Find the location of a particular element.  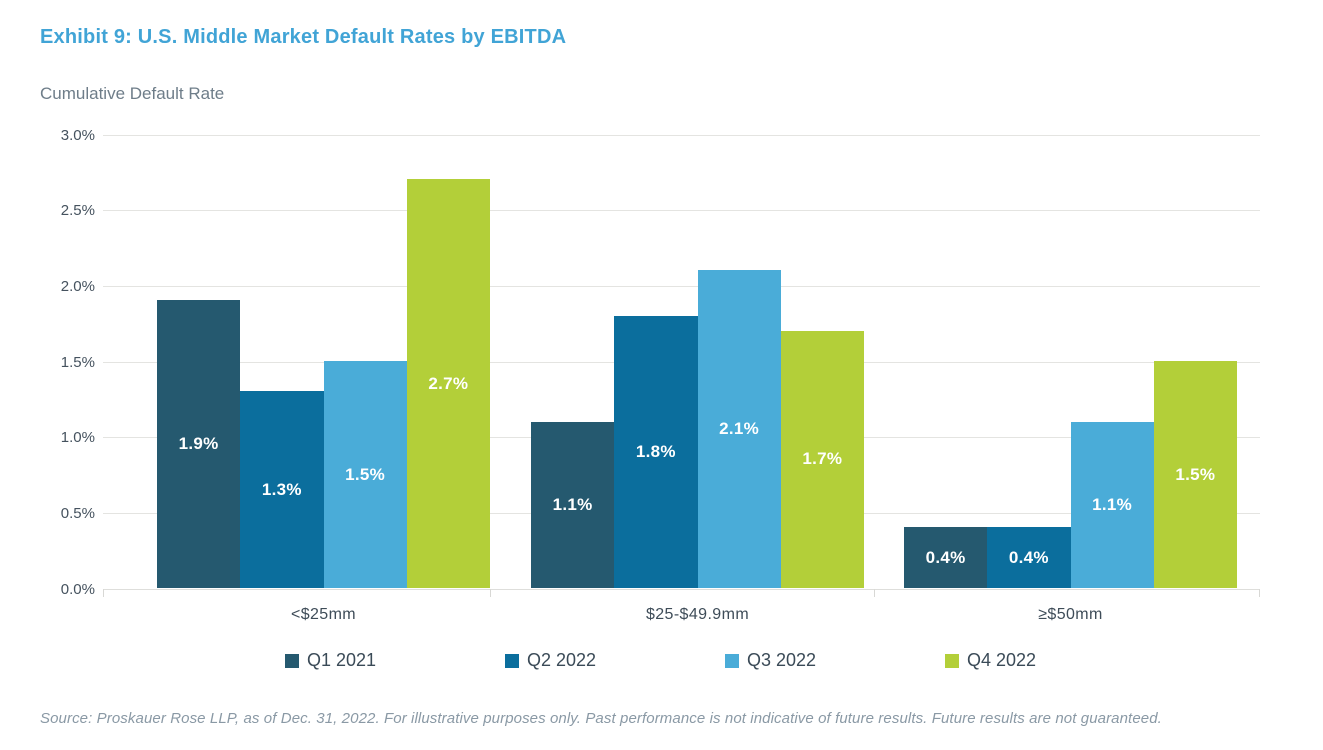

y-tick-label: 0.0% is located at coordinates (77, 589).